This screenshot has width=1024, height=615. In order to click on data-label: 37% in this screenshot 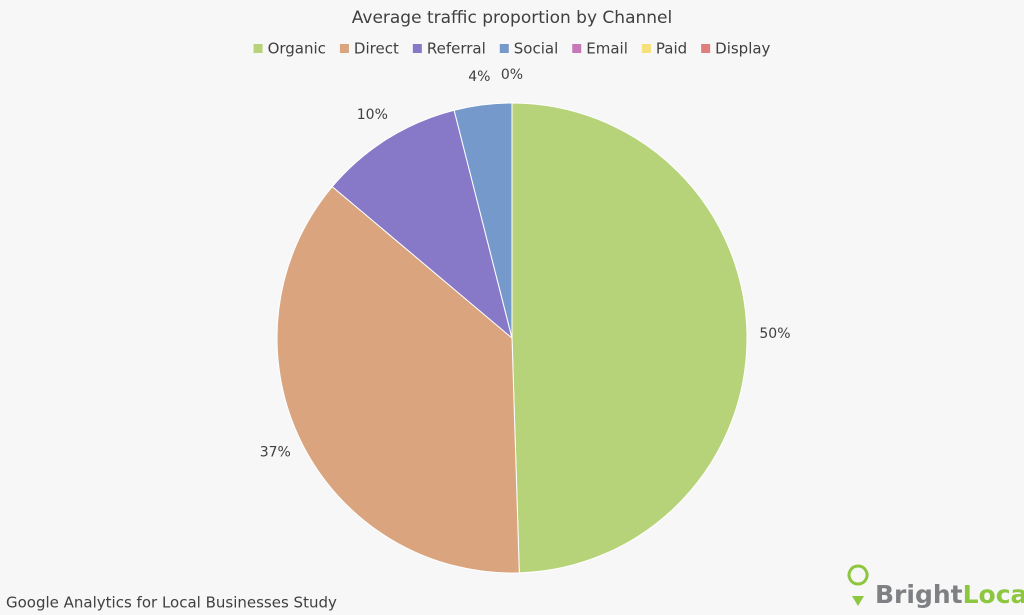, I will do `click(275, 453)`.